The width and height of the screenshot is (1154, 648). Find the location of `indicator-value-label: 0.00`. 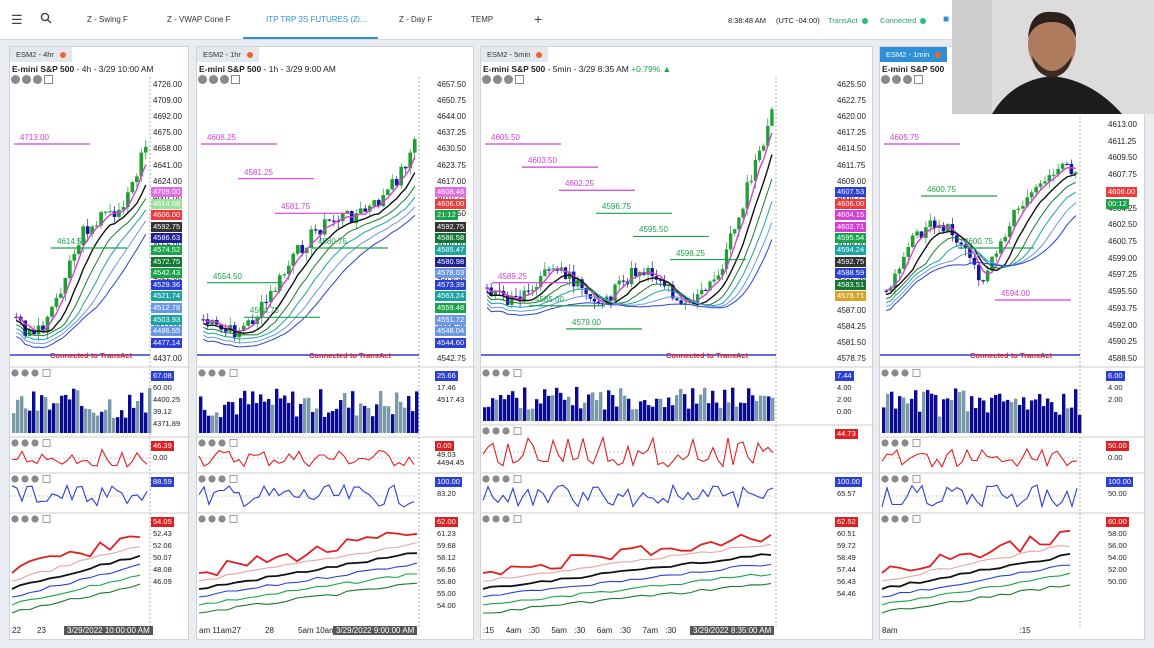

indicator-value-label: 0.00 is located at coordinates (1115, 457).